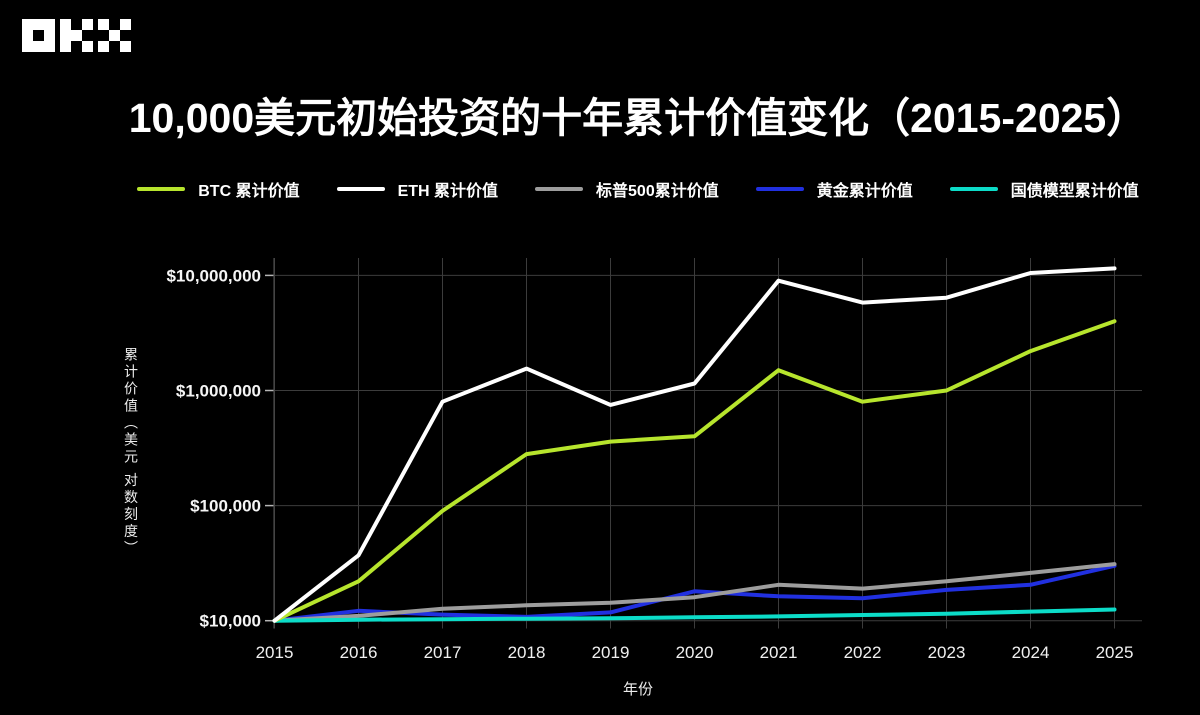 The width and height of the screenshot is (1200, 715). I want to click on x-tick-label: 2024, so click(1031, 652).